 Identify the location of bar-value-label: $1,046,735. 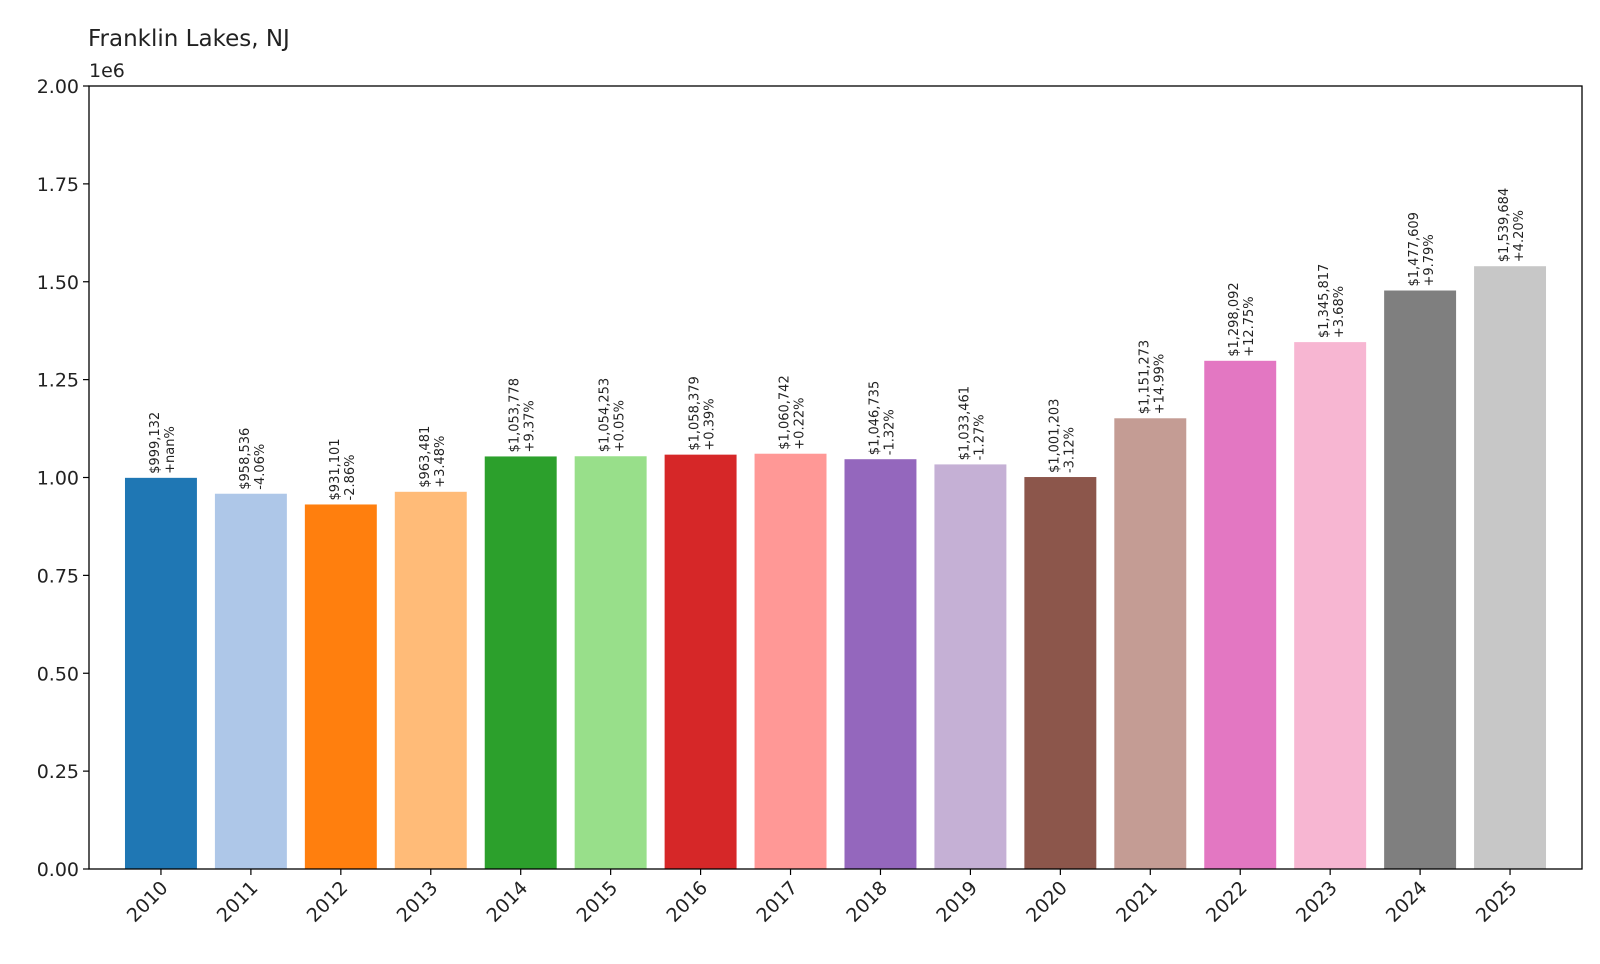
(874, 418).